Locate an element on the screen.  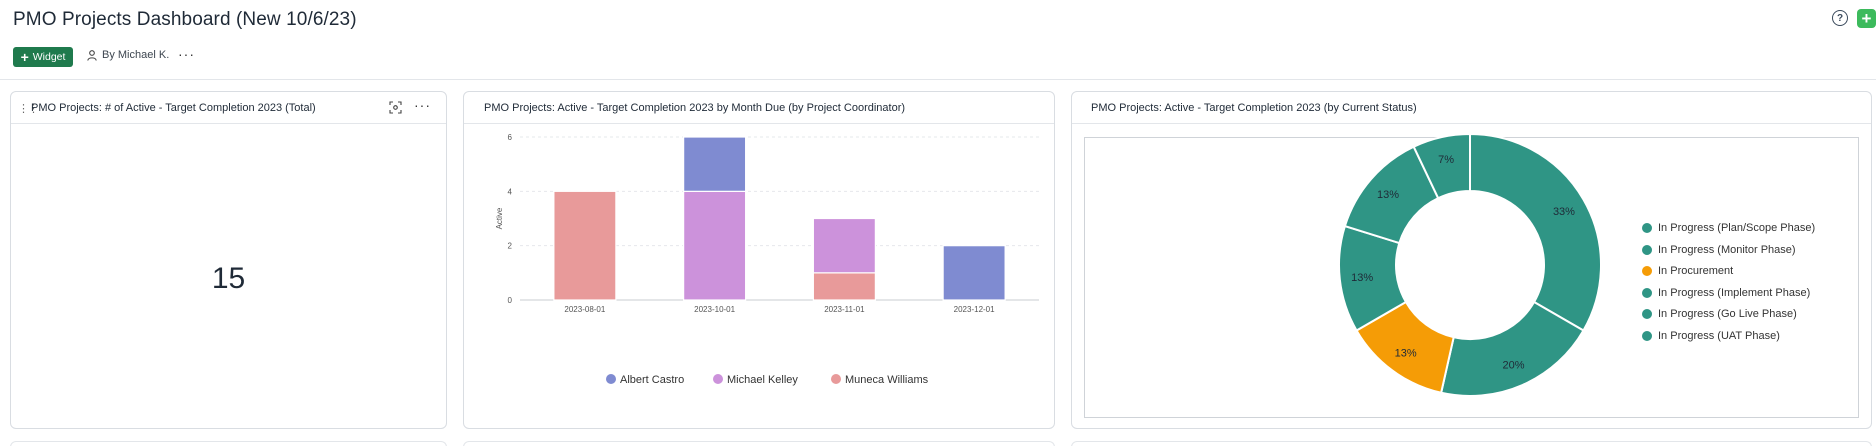
x-tick-label: 2023-11-01 is located at coordinates (844, 309).